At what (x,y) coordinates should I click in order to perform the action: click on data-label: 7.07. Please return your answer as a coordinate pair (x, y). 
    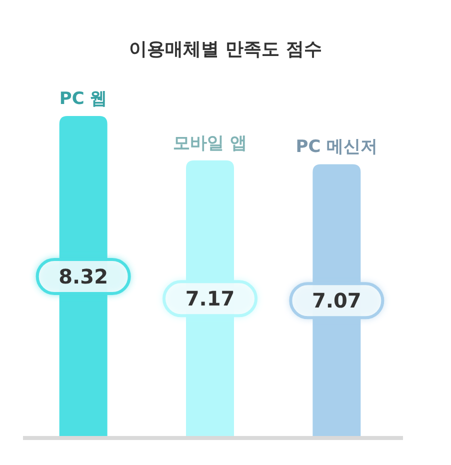
    Looking at the image, I should click on (337, 300).